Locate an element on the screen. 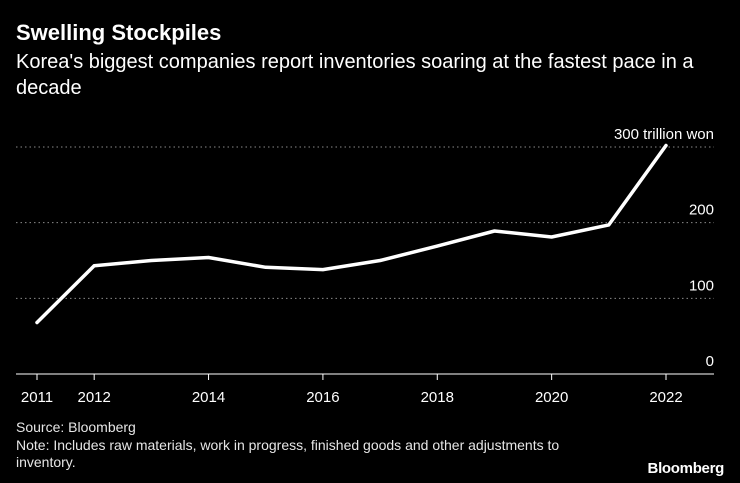  x-axis is located at coordinates (365, 376).